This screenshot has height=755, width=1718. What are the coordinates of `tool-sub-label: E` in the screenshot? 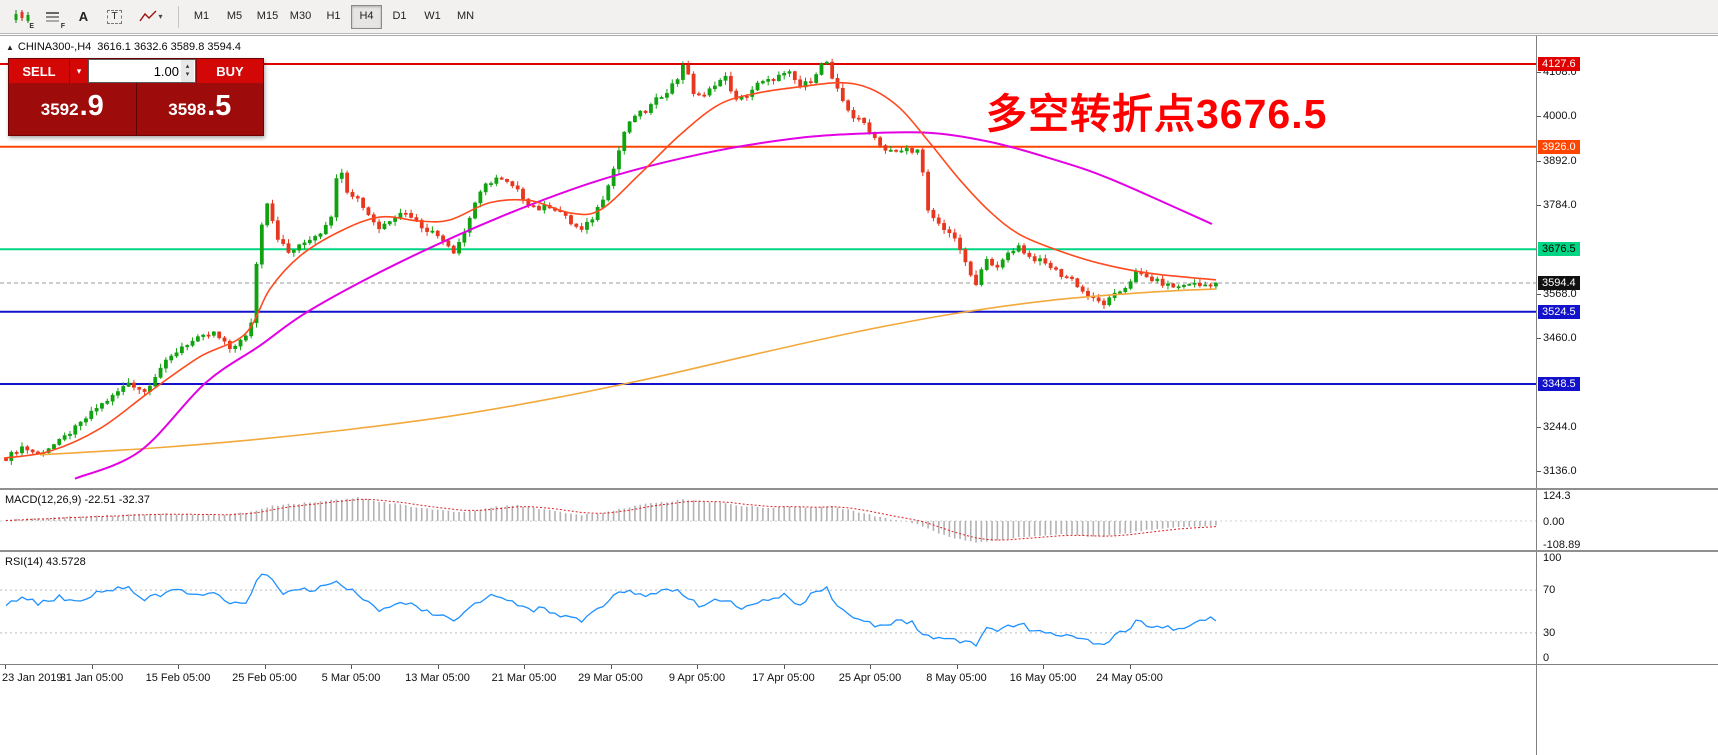 It's located at (31, 26).